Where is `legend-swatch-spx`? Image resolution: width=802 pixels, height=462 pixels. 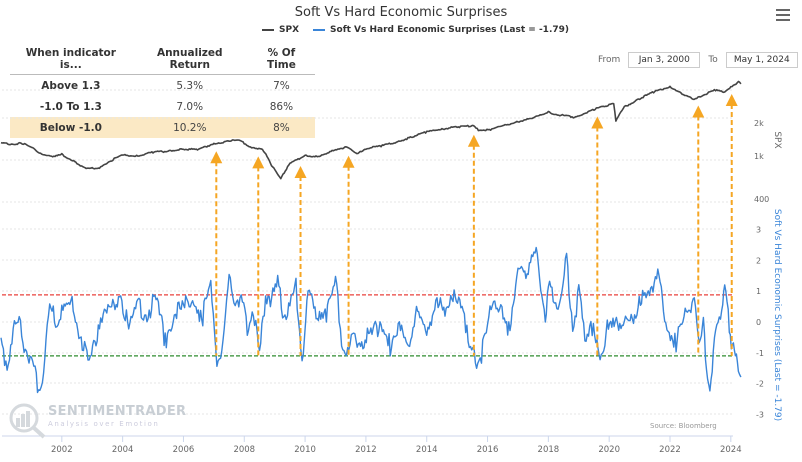 legend-swatch-spx is located at coordinates (268, 30).